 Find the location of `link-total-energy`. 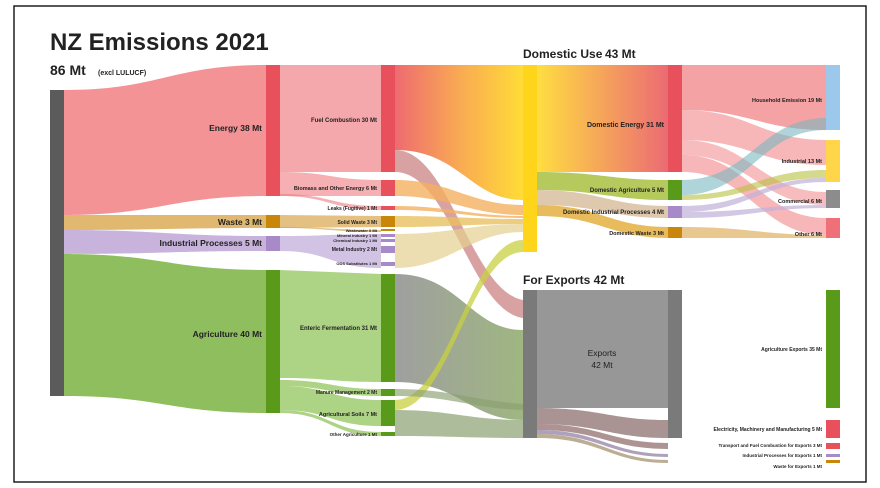

link-total-energy is located at coordinates (165, 140).